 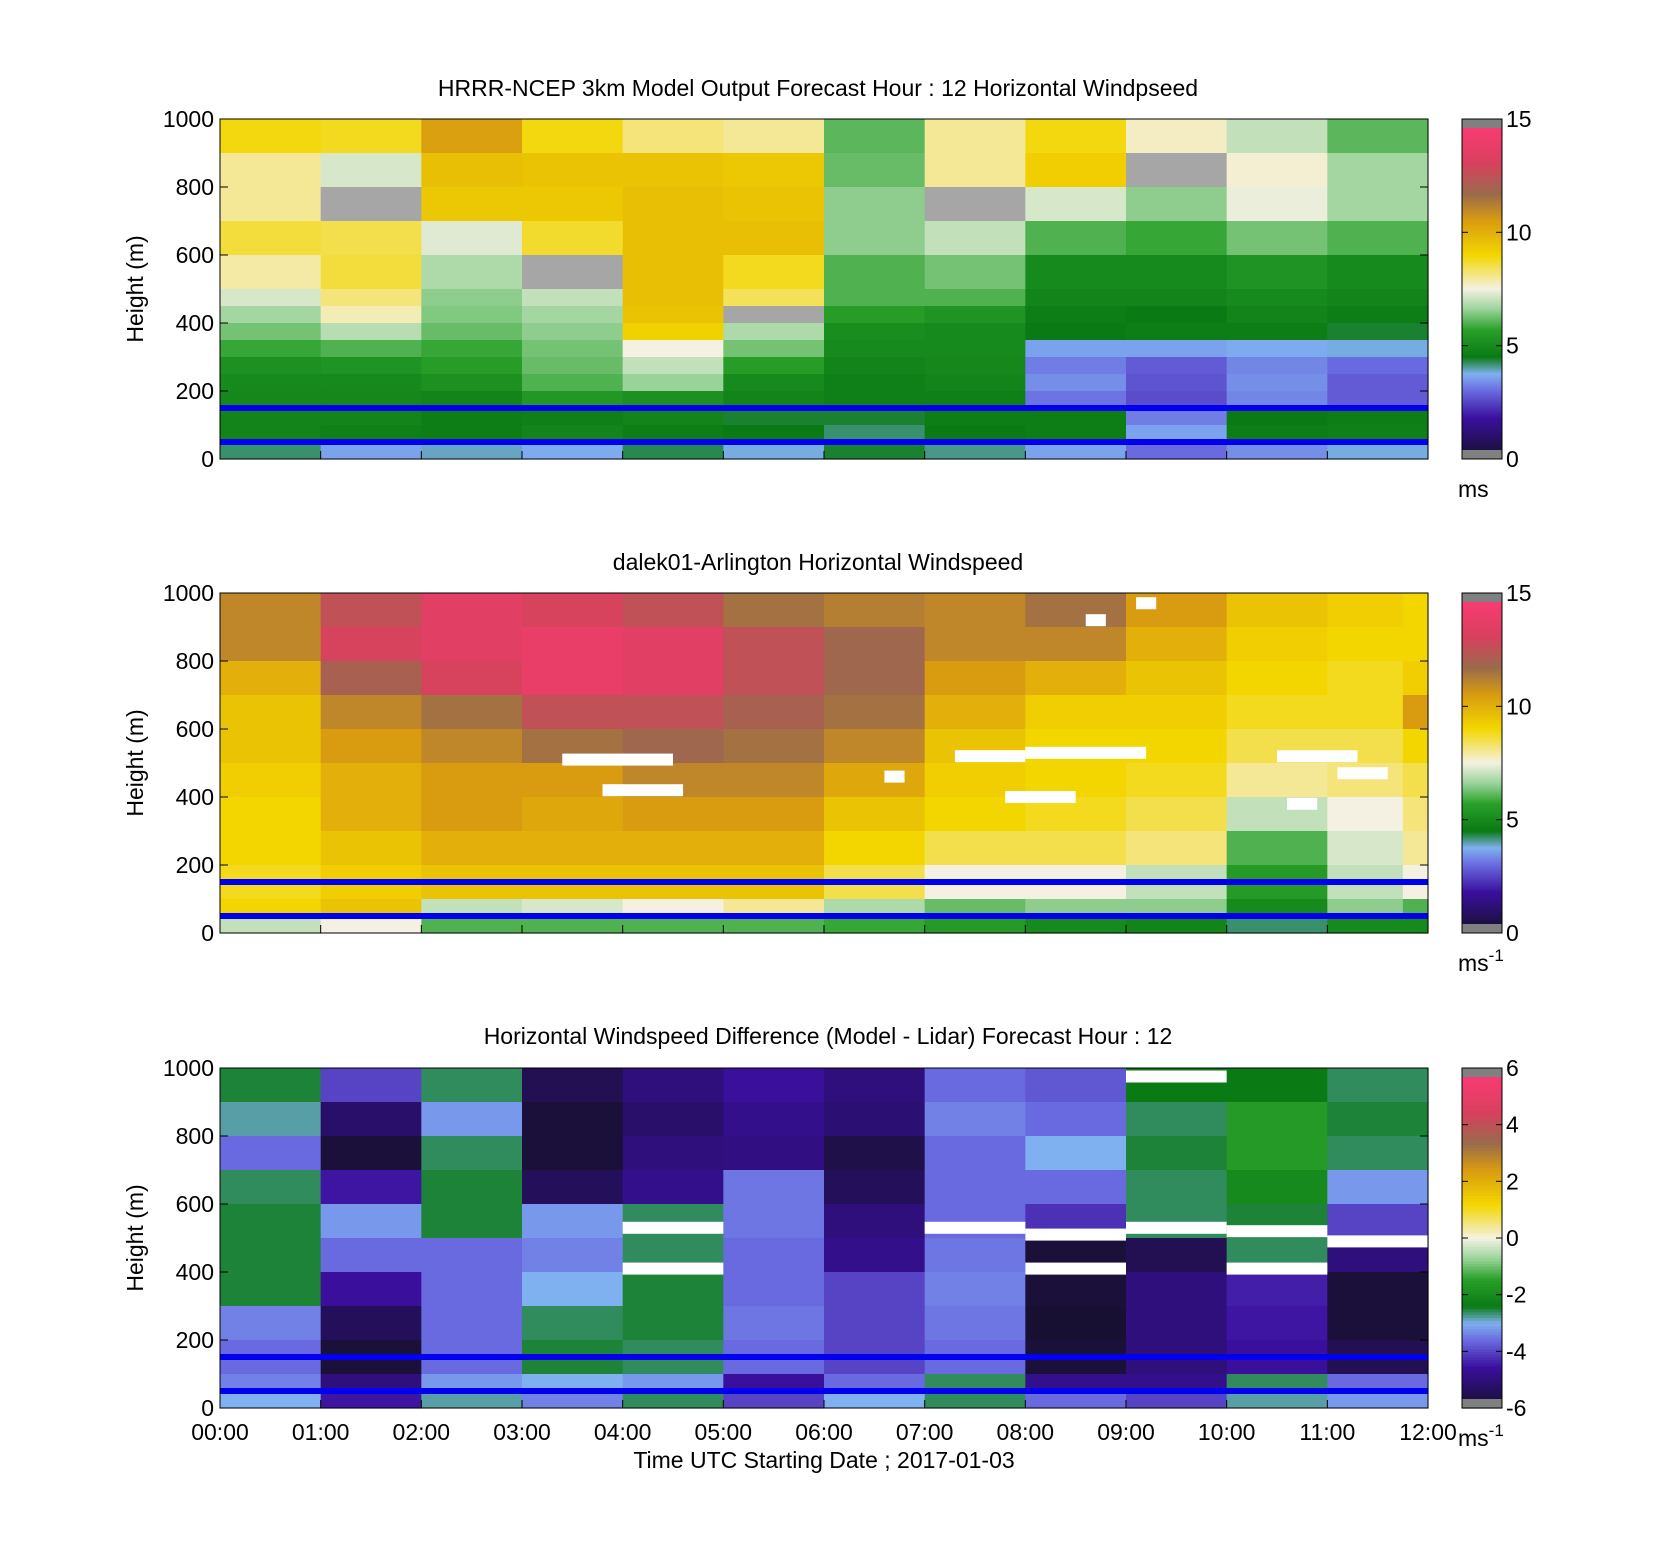 I want to click on panel-lidar-colorbar: 0 5 10 15 ms-1, so click(x=1495, y=778).